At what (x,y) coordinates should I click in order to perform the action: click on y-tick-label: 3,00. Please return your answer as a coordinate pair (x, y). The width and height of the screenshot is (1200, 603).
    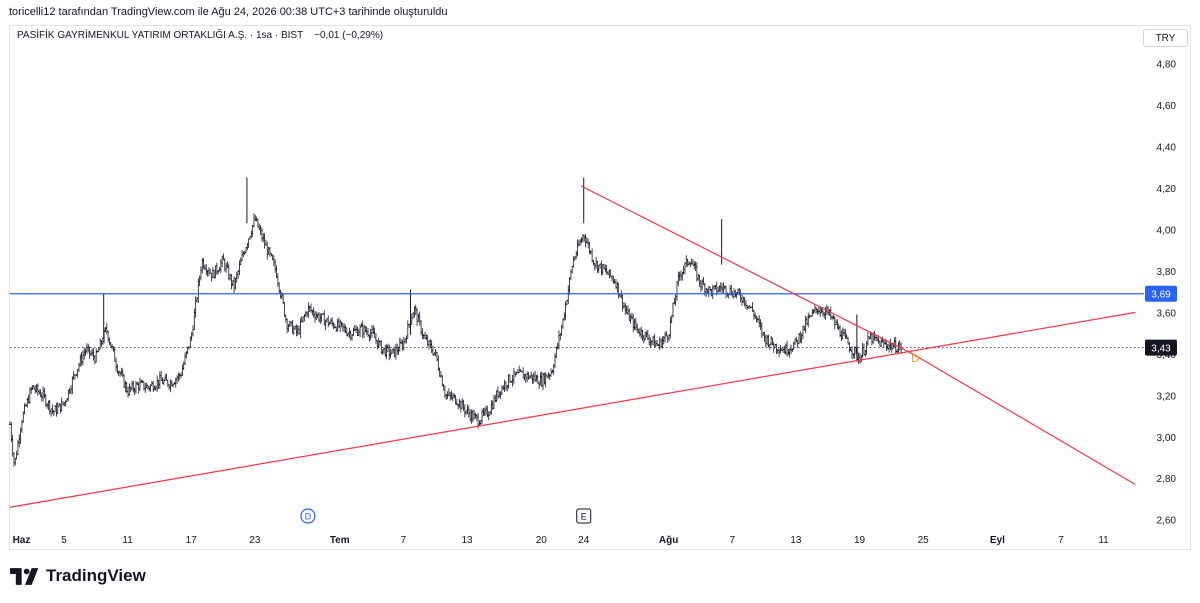
    Looking at the image, I should click on (1167, 438).